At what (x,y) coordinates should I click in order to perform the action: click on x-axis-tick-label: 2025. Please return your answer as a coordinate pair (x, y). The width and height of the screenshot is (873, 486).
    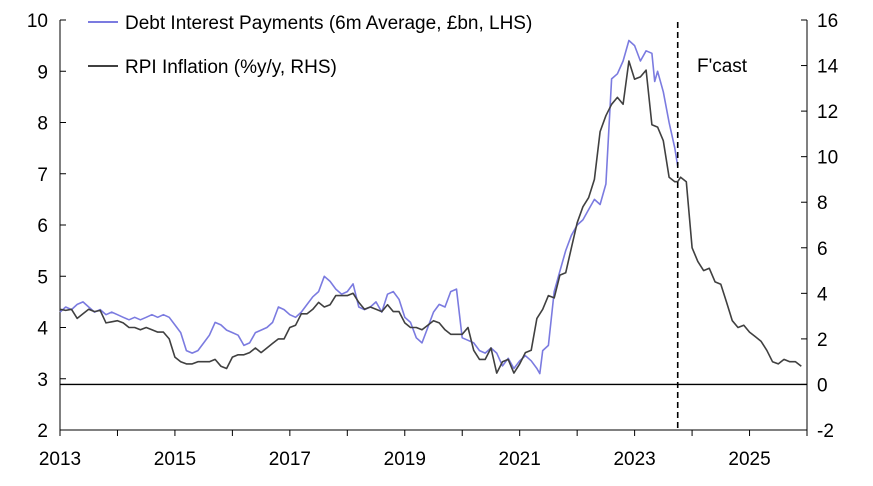
    Looking at the image, I should click on (749, 459).